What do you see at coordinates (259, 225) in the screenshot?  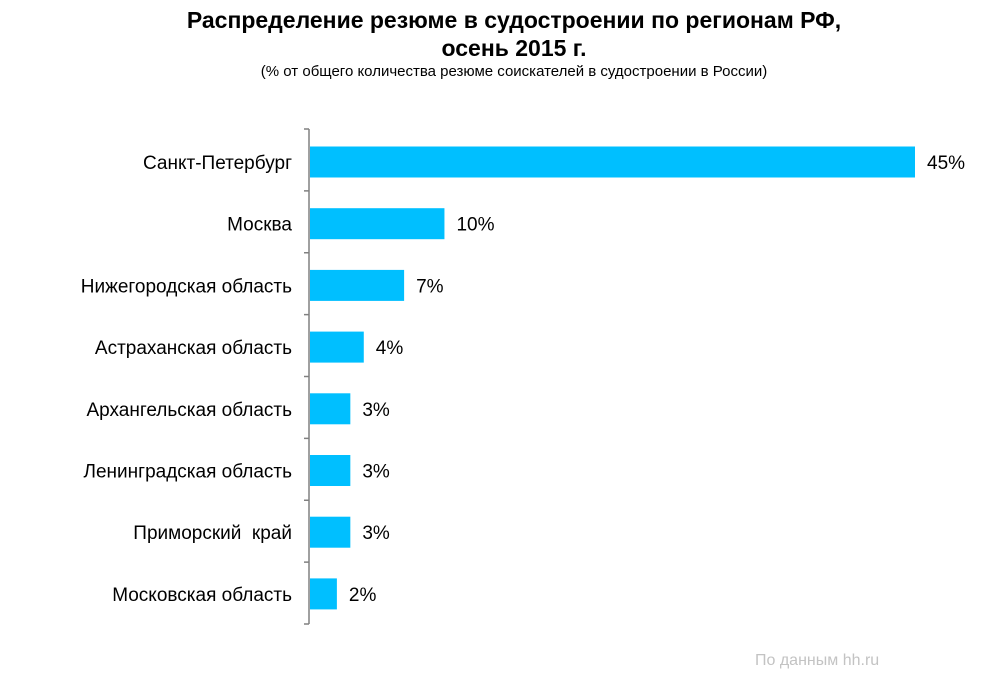 I see `category-label-2: Москва` at bounding box center [259, 225].